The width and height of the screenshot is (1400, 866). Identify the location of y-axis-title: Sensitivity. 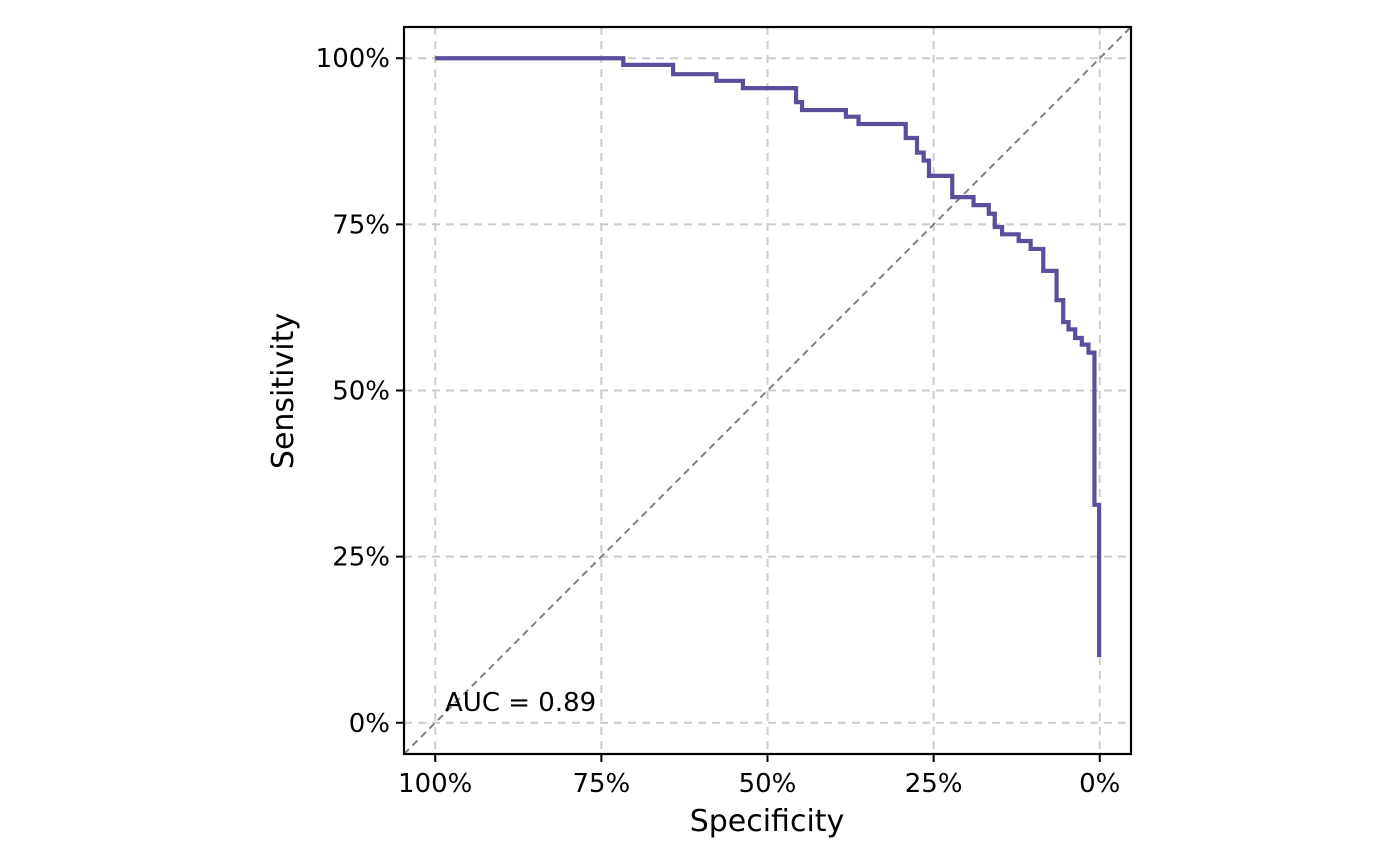
(283, 391).